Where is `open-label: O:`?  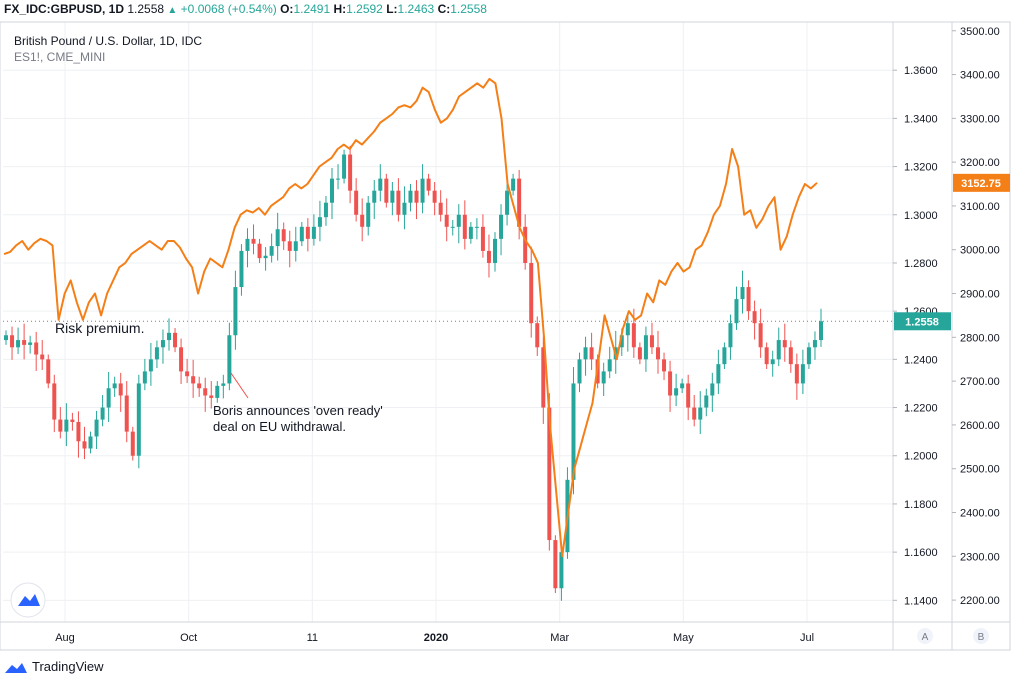 open-label: O: is located at coordinates (287, 9).